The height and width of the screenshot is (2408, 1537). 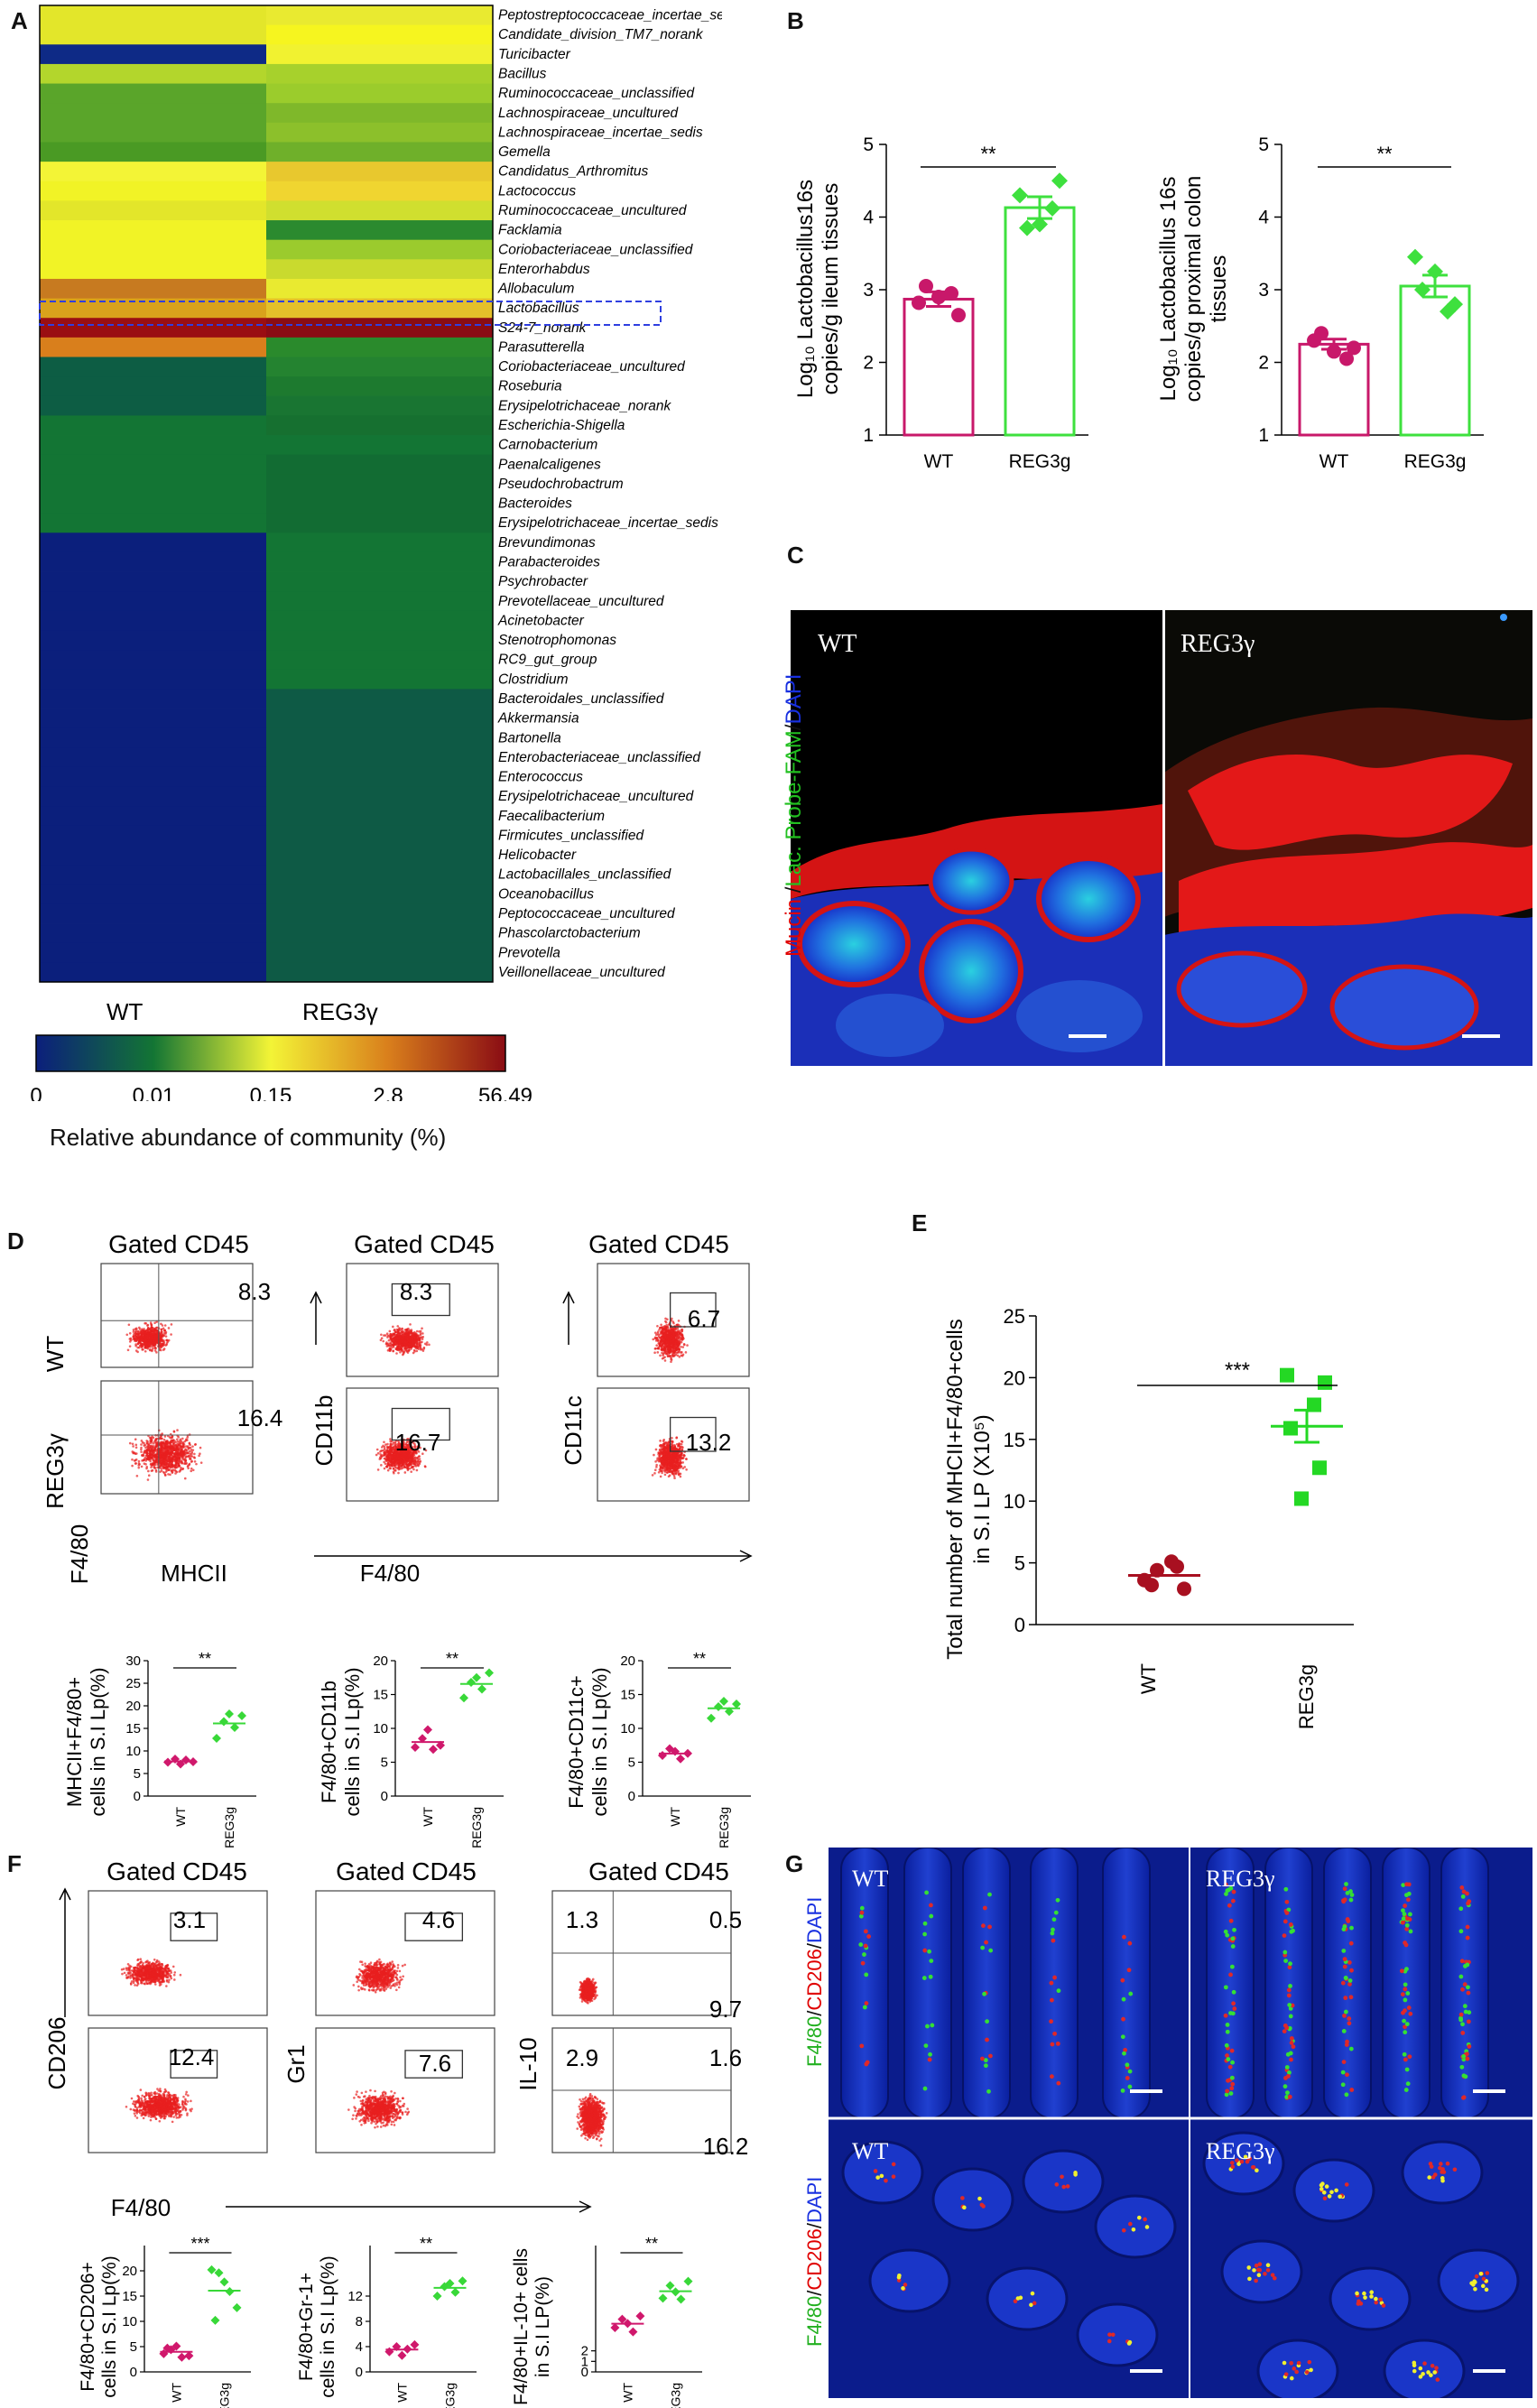 I want to click on heatmap-row-label: Phascolarctobacterium, so click(x=570, y=933).